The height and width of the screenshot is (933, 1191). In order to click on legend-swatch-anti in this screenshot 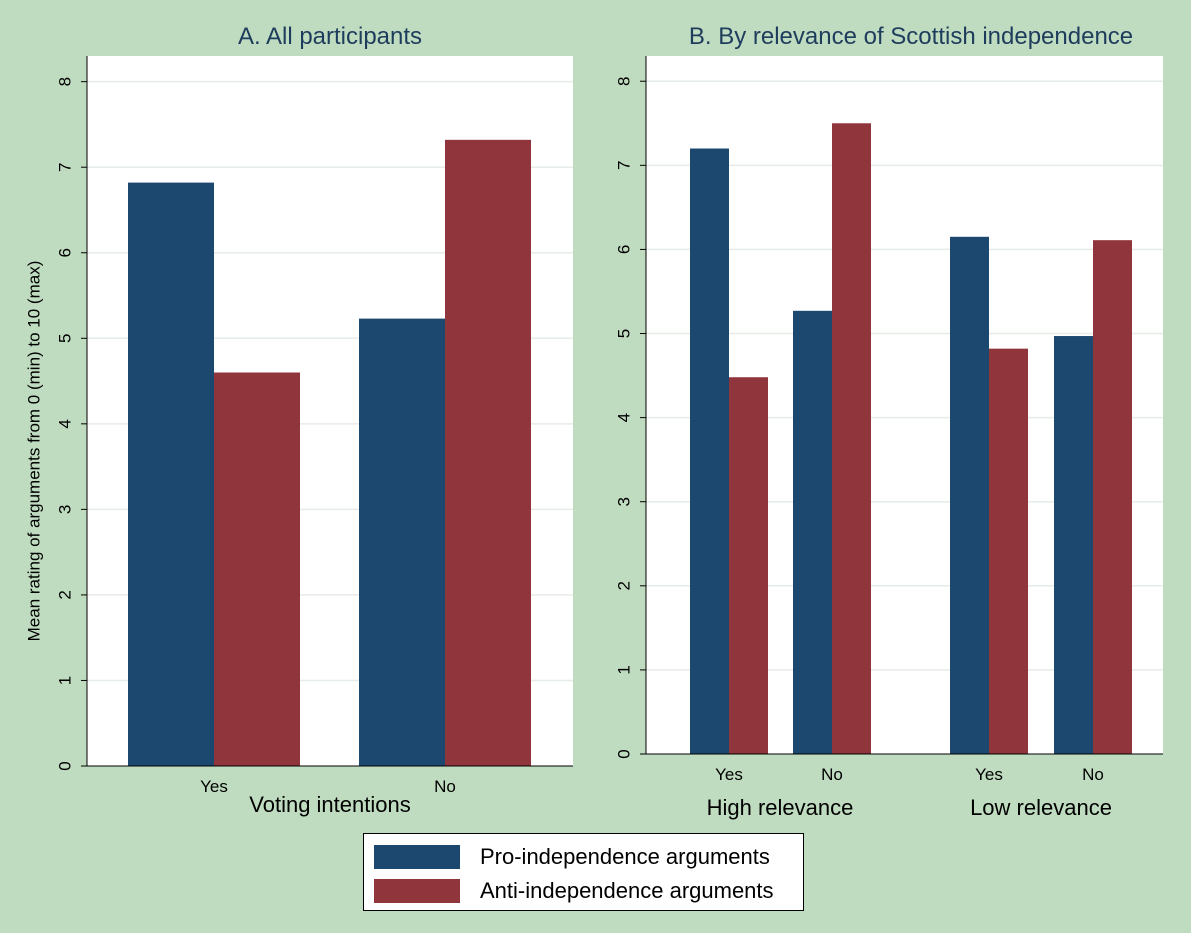, I will do `click(417, 891)`.